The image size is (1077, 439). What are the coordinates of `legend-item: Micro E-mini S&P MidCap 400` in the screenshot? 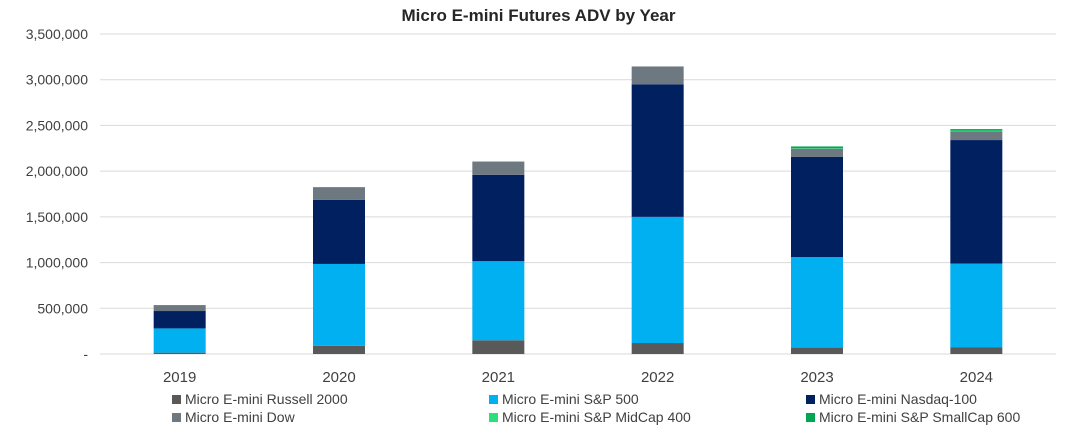 It's located at (590, 417).